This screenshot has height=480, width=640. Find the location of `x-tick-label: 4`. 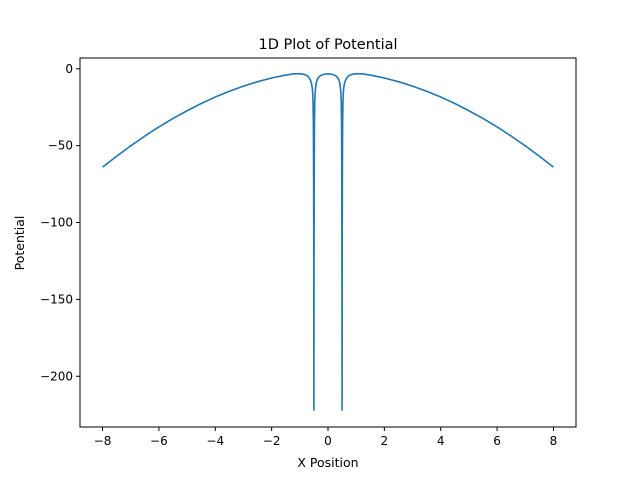

x-tick-label: 4 is located at coordinates (441, 441).